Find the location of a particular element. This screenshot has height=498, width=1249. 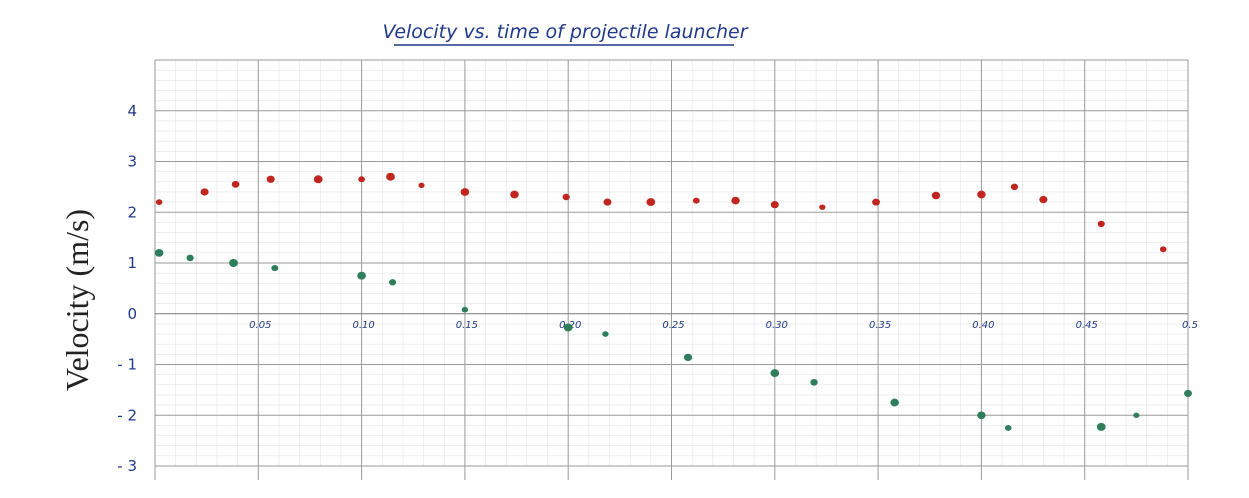

y-tick-label: 1 is located at coordinates (132, 263).